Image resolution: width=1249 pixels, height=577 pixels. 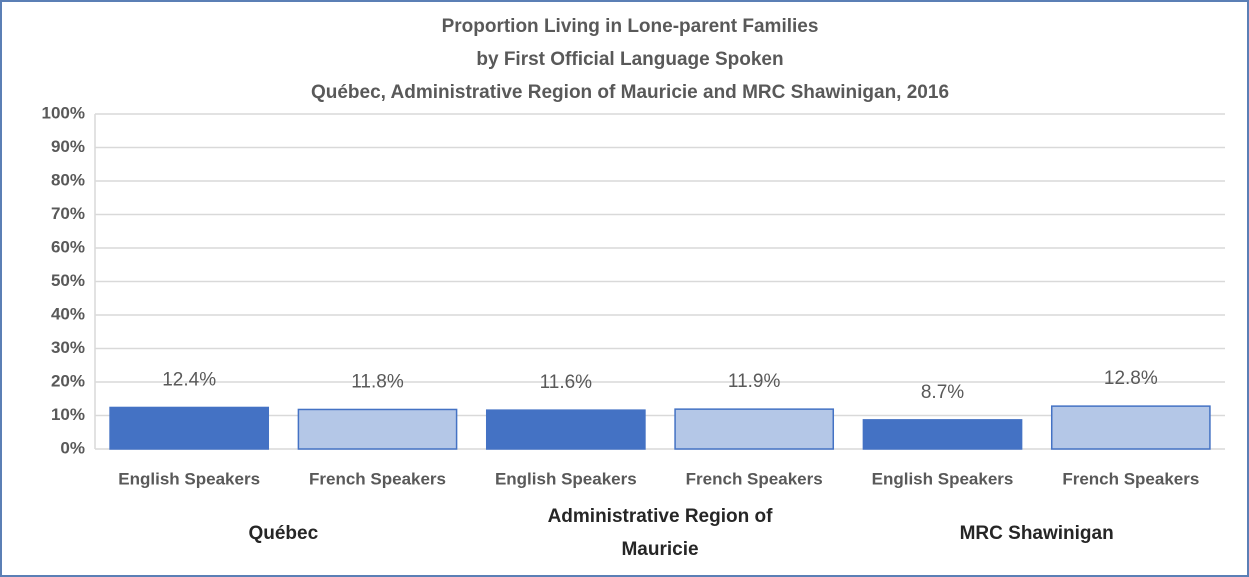 What do you see at coordinates (68, 313) in the screenshot?
I see `y-tick-label: 40%` at bounding box center [68, 313].